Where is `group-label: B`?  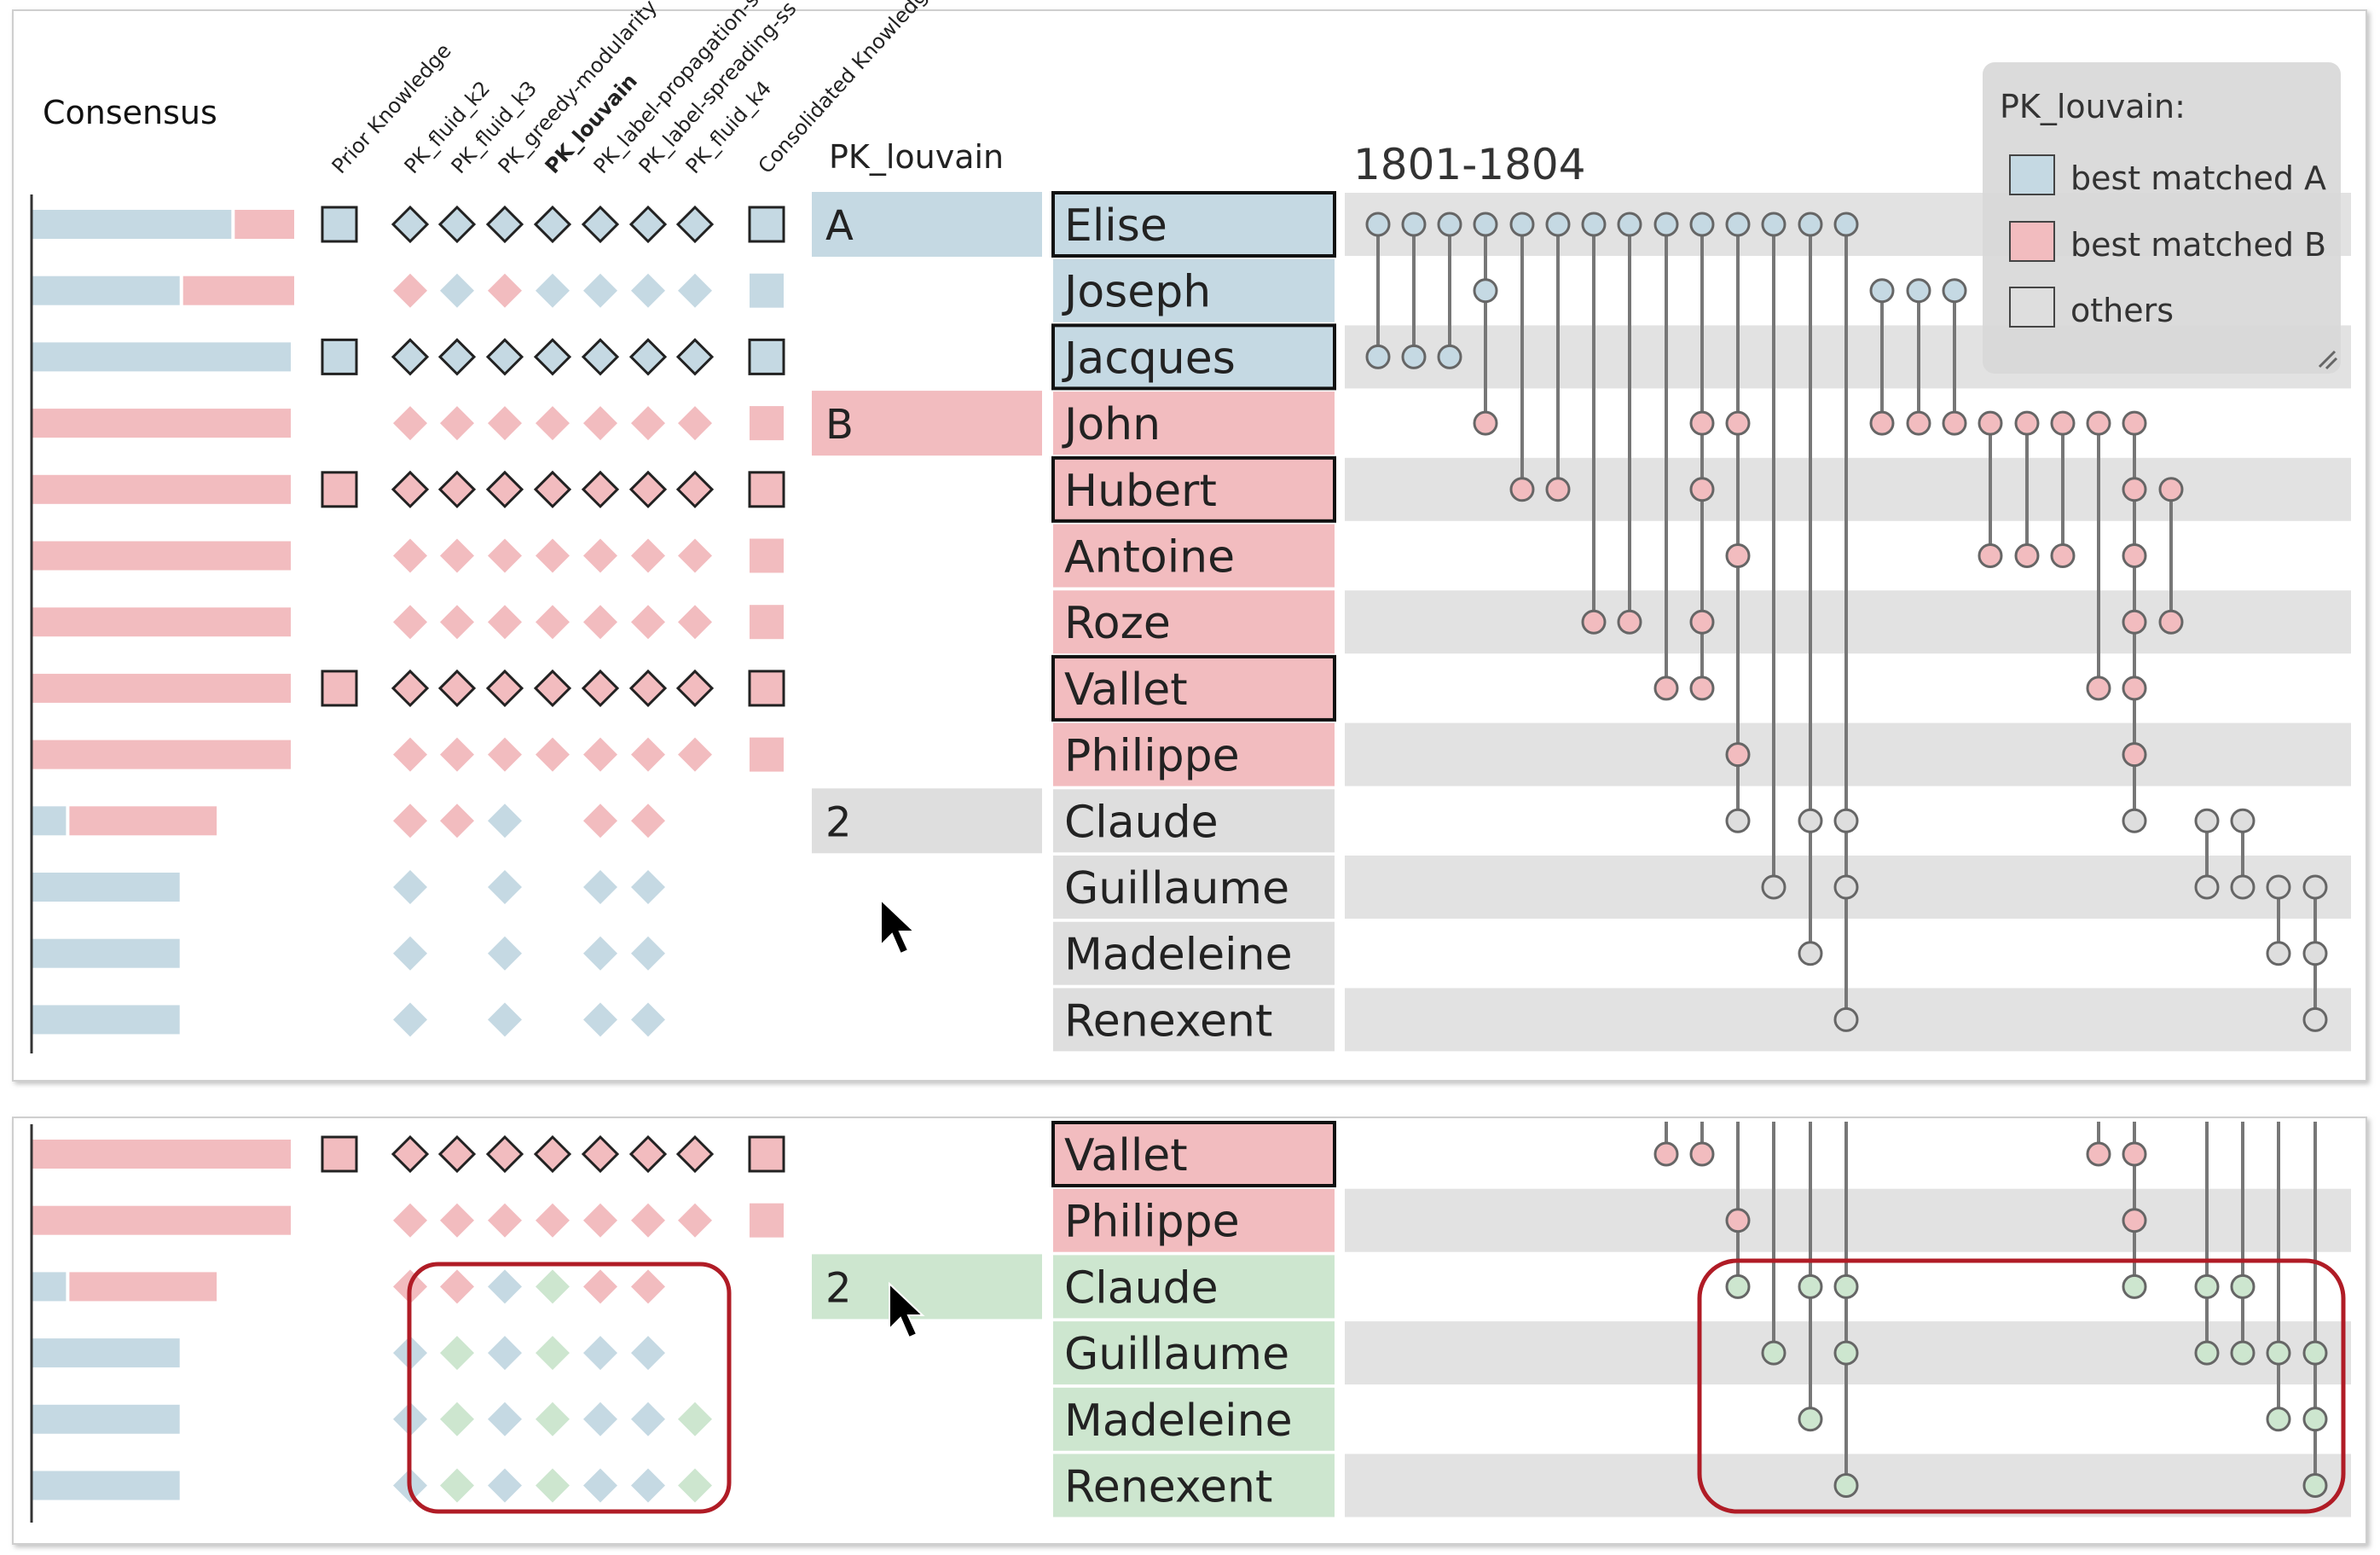
group-label: B is located at coordinates (839, 425).